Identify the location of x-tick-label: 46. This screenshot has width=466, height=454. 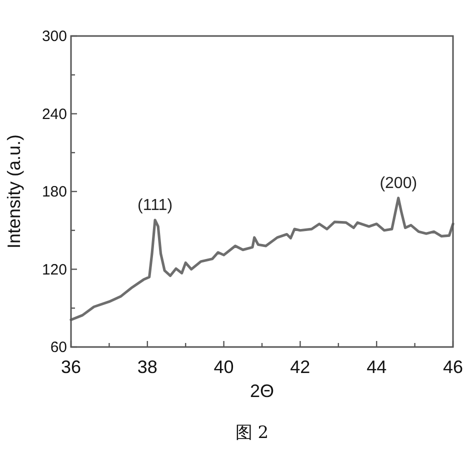
(453, 367).